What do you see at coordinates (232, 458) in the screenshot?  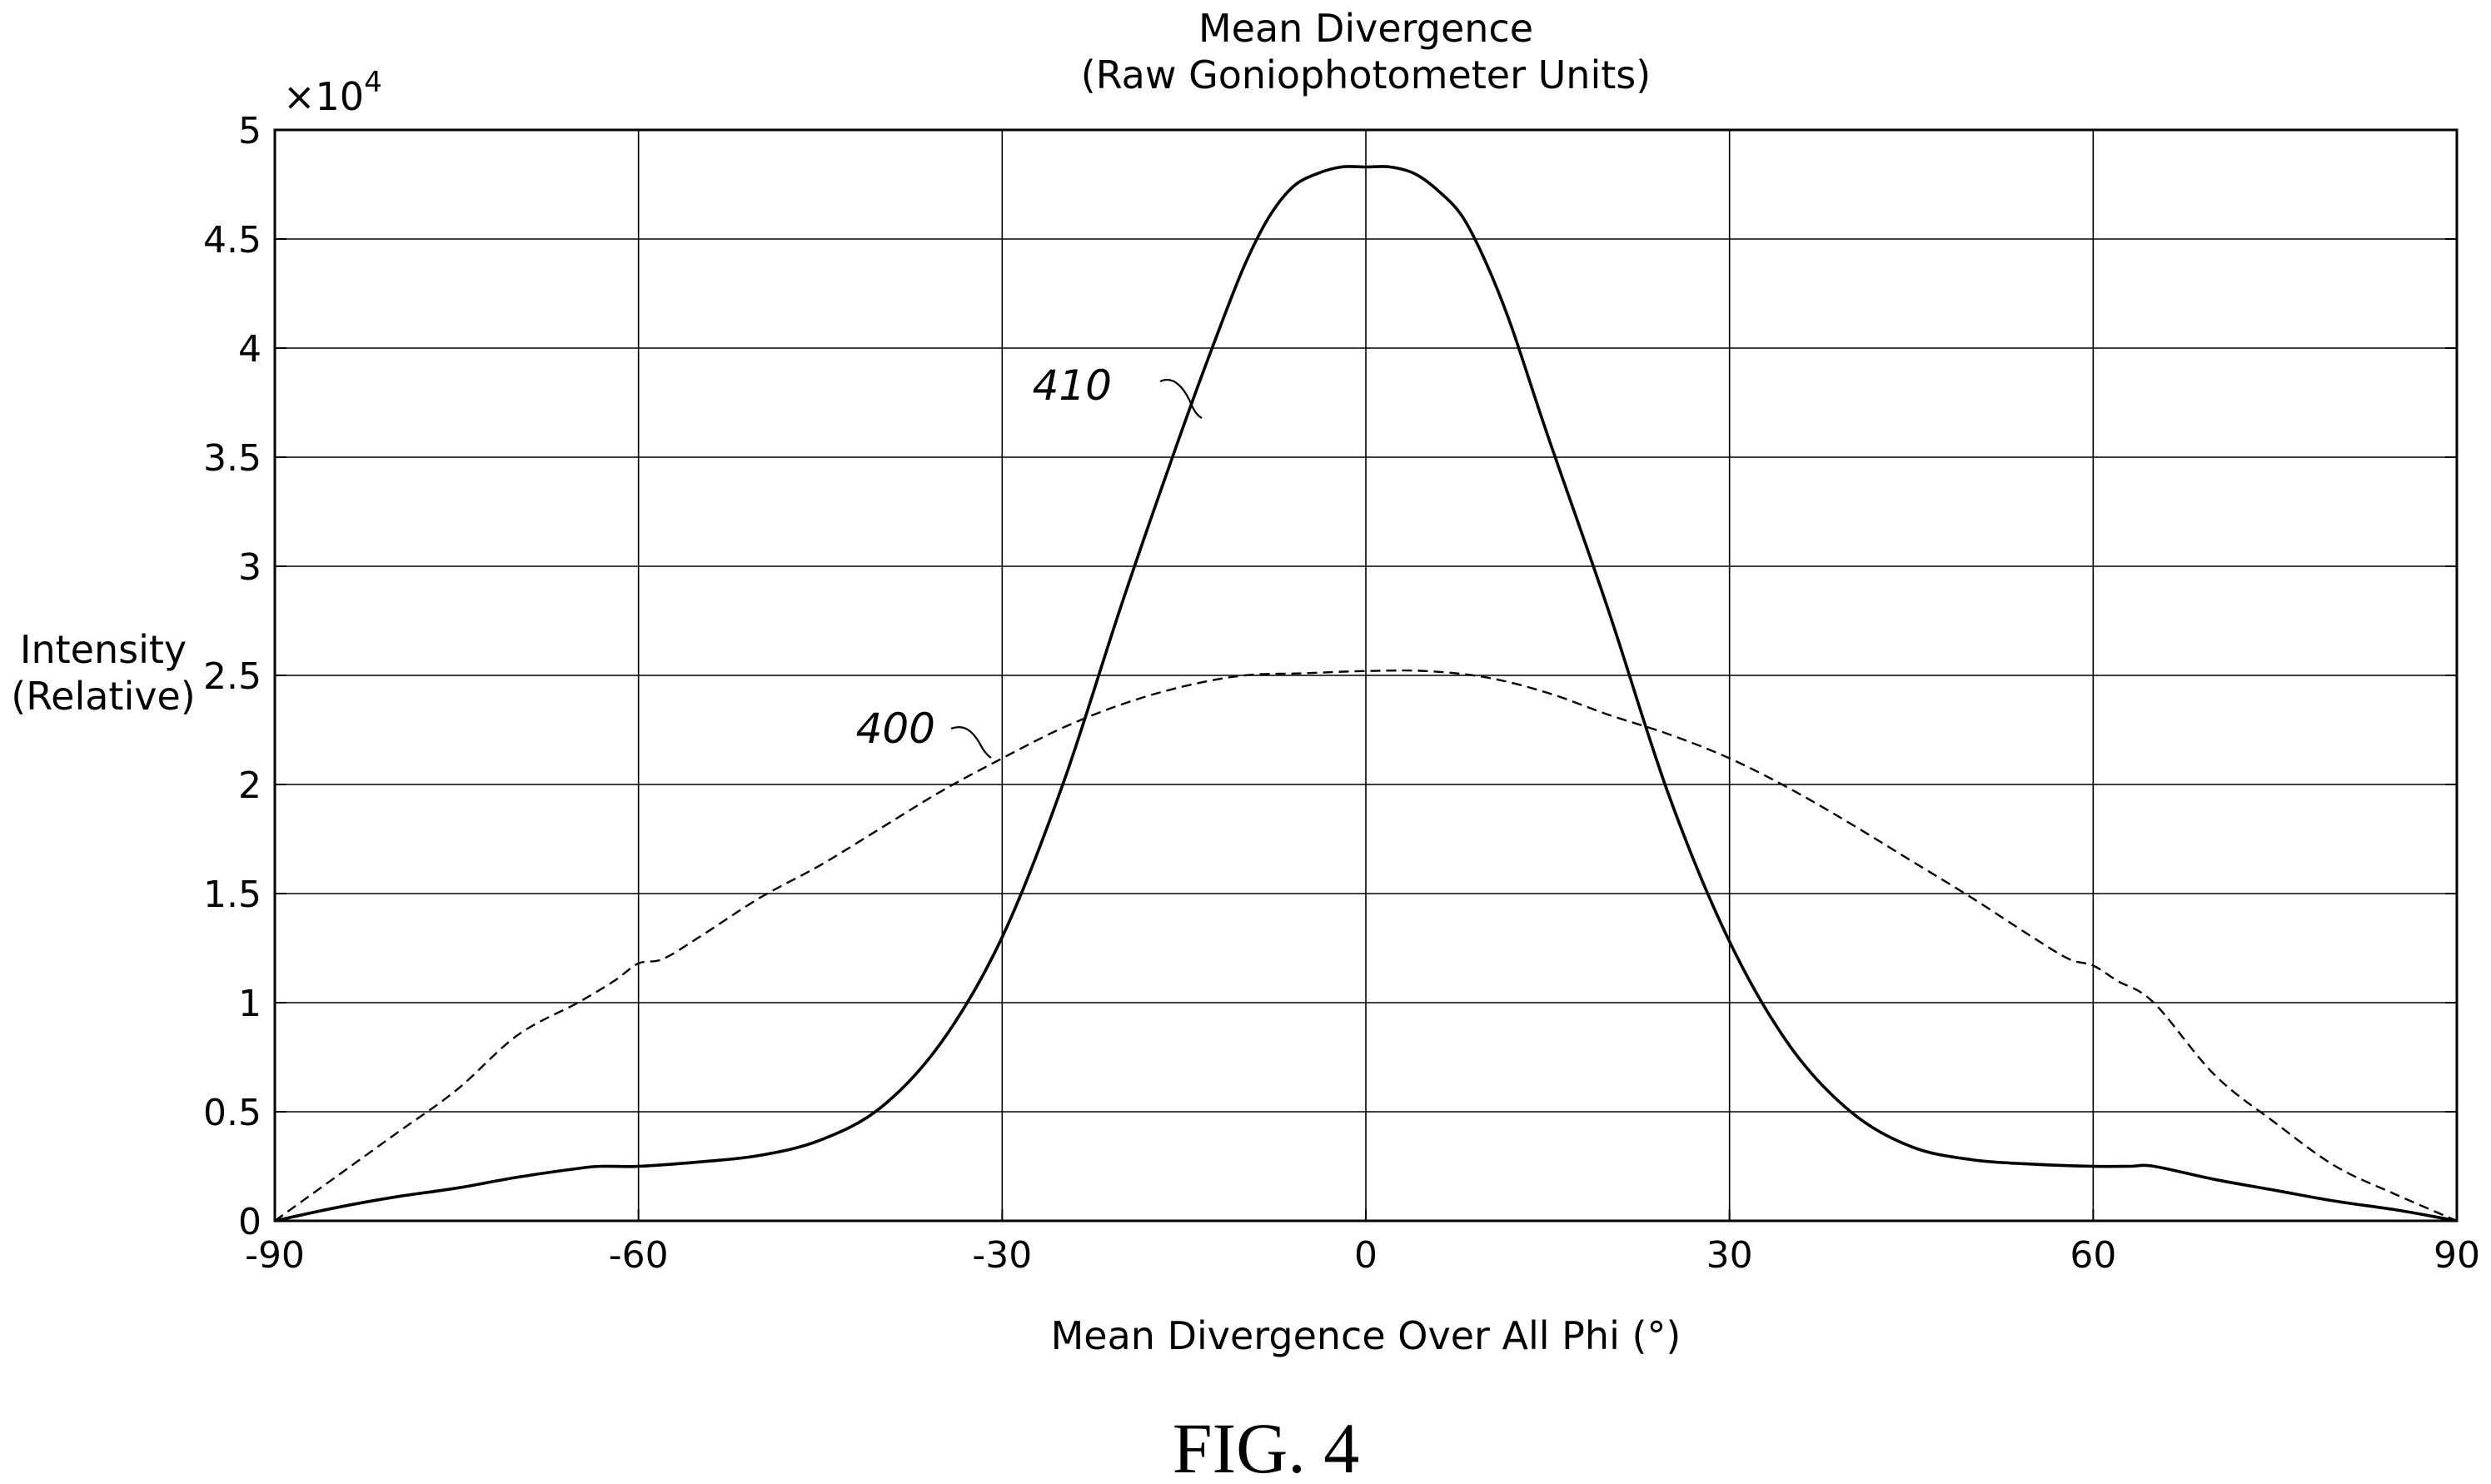 I see `y-tick-label: 3.5` at bounding box center [232, 458].